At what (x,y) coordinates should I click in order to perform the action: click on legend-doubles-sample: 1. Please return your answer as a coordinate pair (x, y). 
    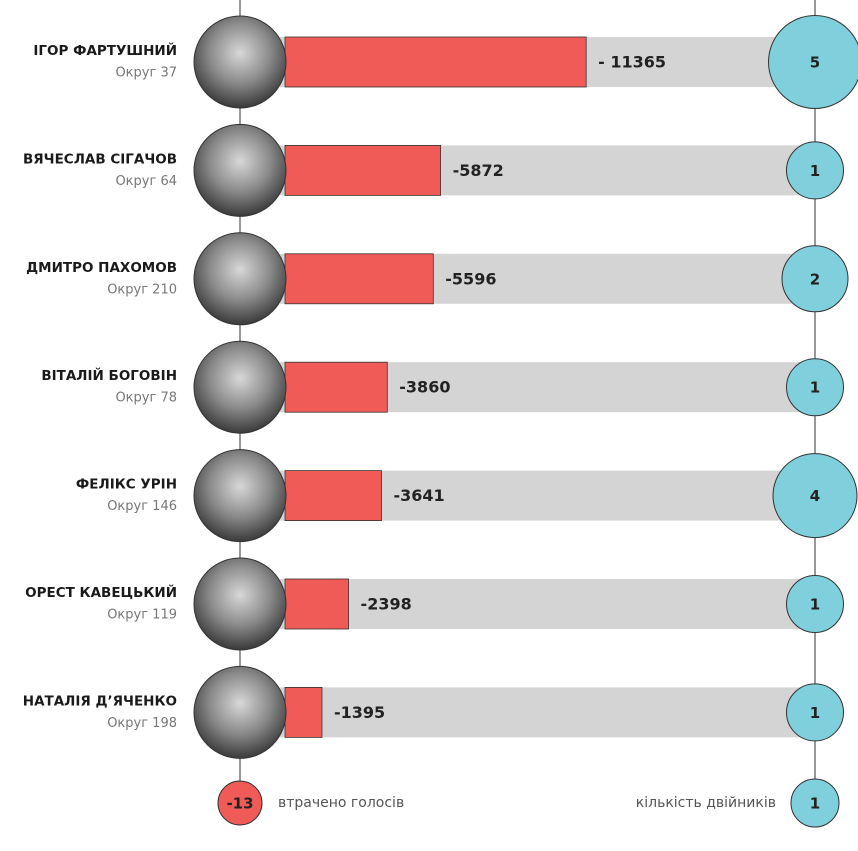
    Looking at the image, I should click on (815, 804).